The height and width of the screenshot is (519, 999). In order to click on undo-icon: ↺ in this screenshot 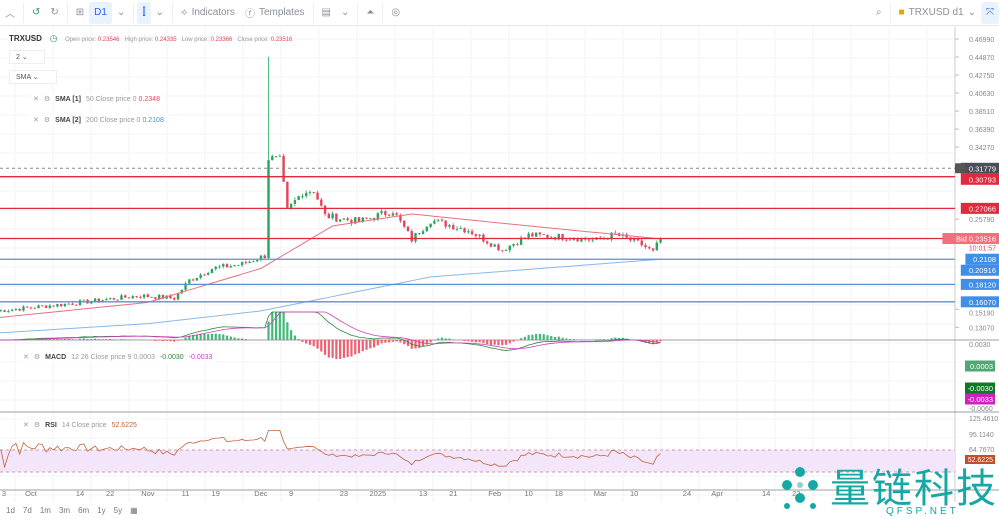, I will do `click(36, 12)`.